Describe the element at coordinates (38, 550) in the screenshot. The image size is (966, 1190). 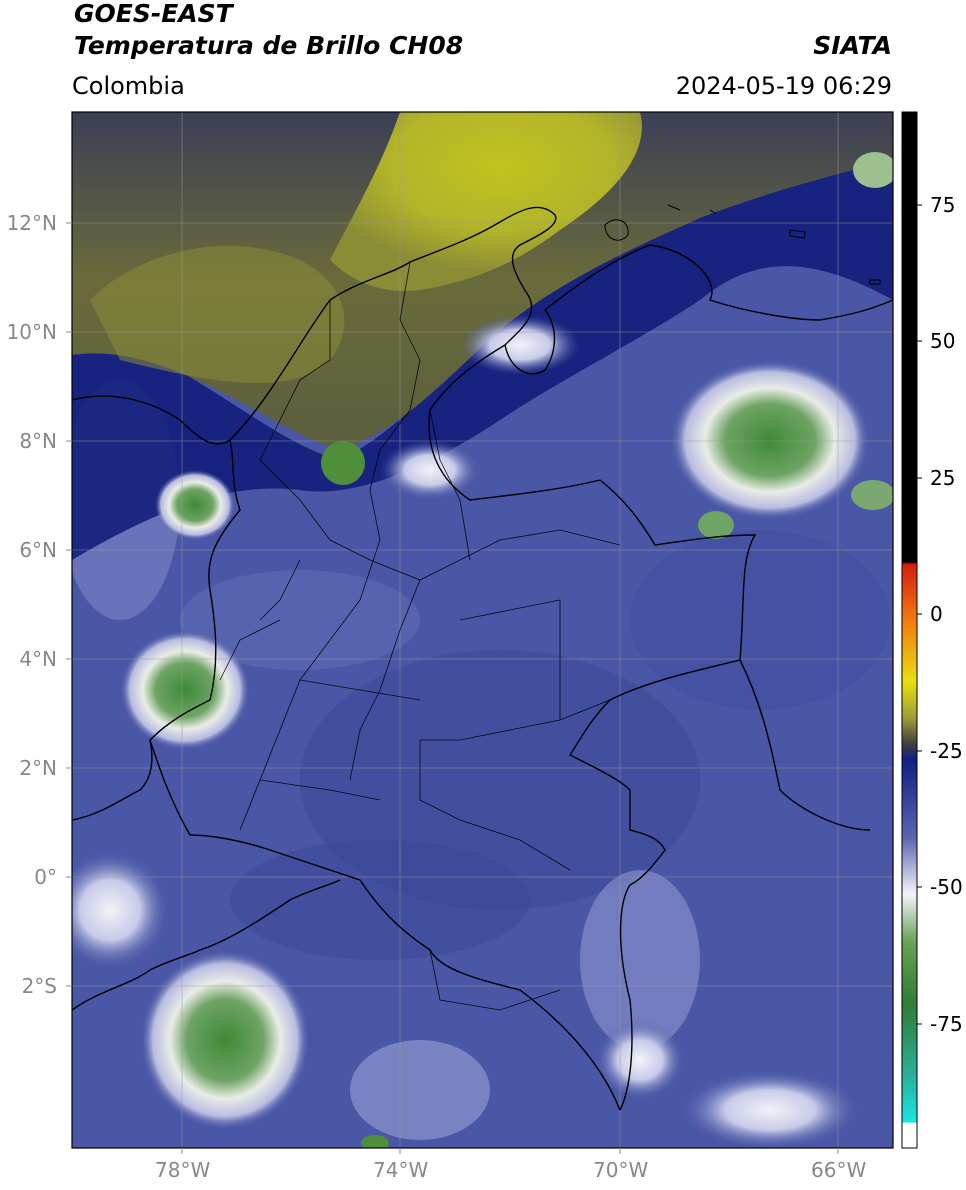
I see `lat-label-6n: 6°N` at that location.